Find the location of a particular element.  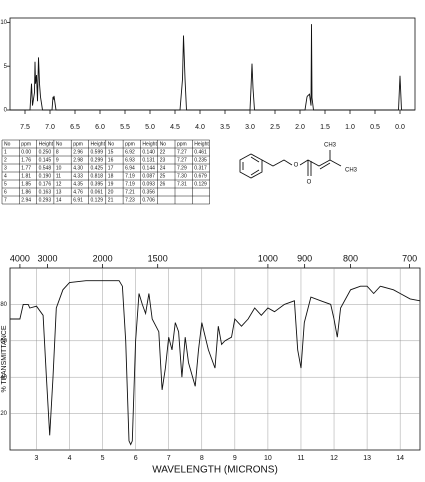

x-tick-label: 7.5 is located at coordinates (25, 127).